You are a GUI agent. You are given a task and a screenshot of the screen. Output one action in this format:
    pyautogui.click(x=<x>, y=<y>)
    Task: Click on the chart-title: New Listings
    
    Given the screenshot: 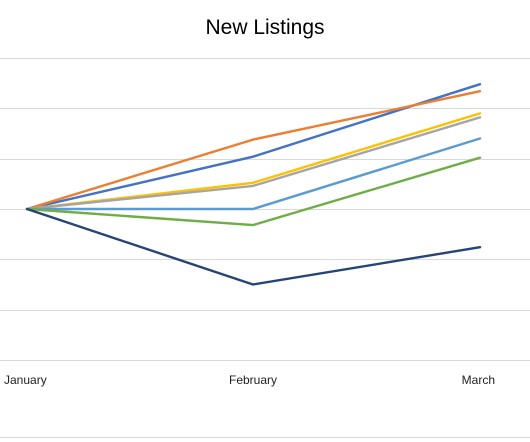 What is the action you would take?
    pyautogui.click(x=264, y=27)
    